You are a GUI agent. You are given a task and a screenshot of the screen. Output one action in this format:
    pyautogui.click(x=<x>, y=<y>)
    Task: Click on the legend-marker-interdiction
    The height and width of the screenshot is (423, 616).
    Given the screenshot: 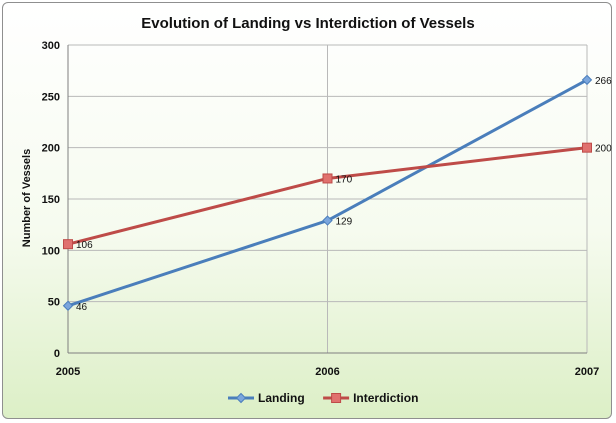 What is the action you would take?
    pyautogui.click(x=336, y=398)
    